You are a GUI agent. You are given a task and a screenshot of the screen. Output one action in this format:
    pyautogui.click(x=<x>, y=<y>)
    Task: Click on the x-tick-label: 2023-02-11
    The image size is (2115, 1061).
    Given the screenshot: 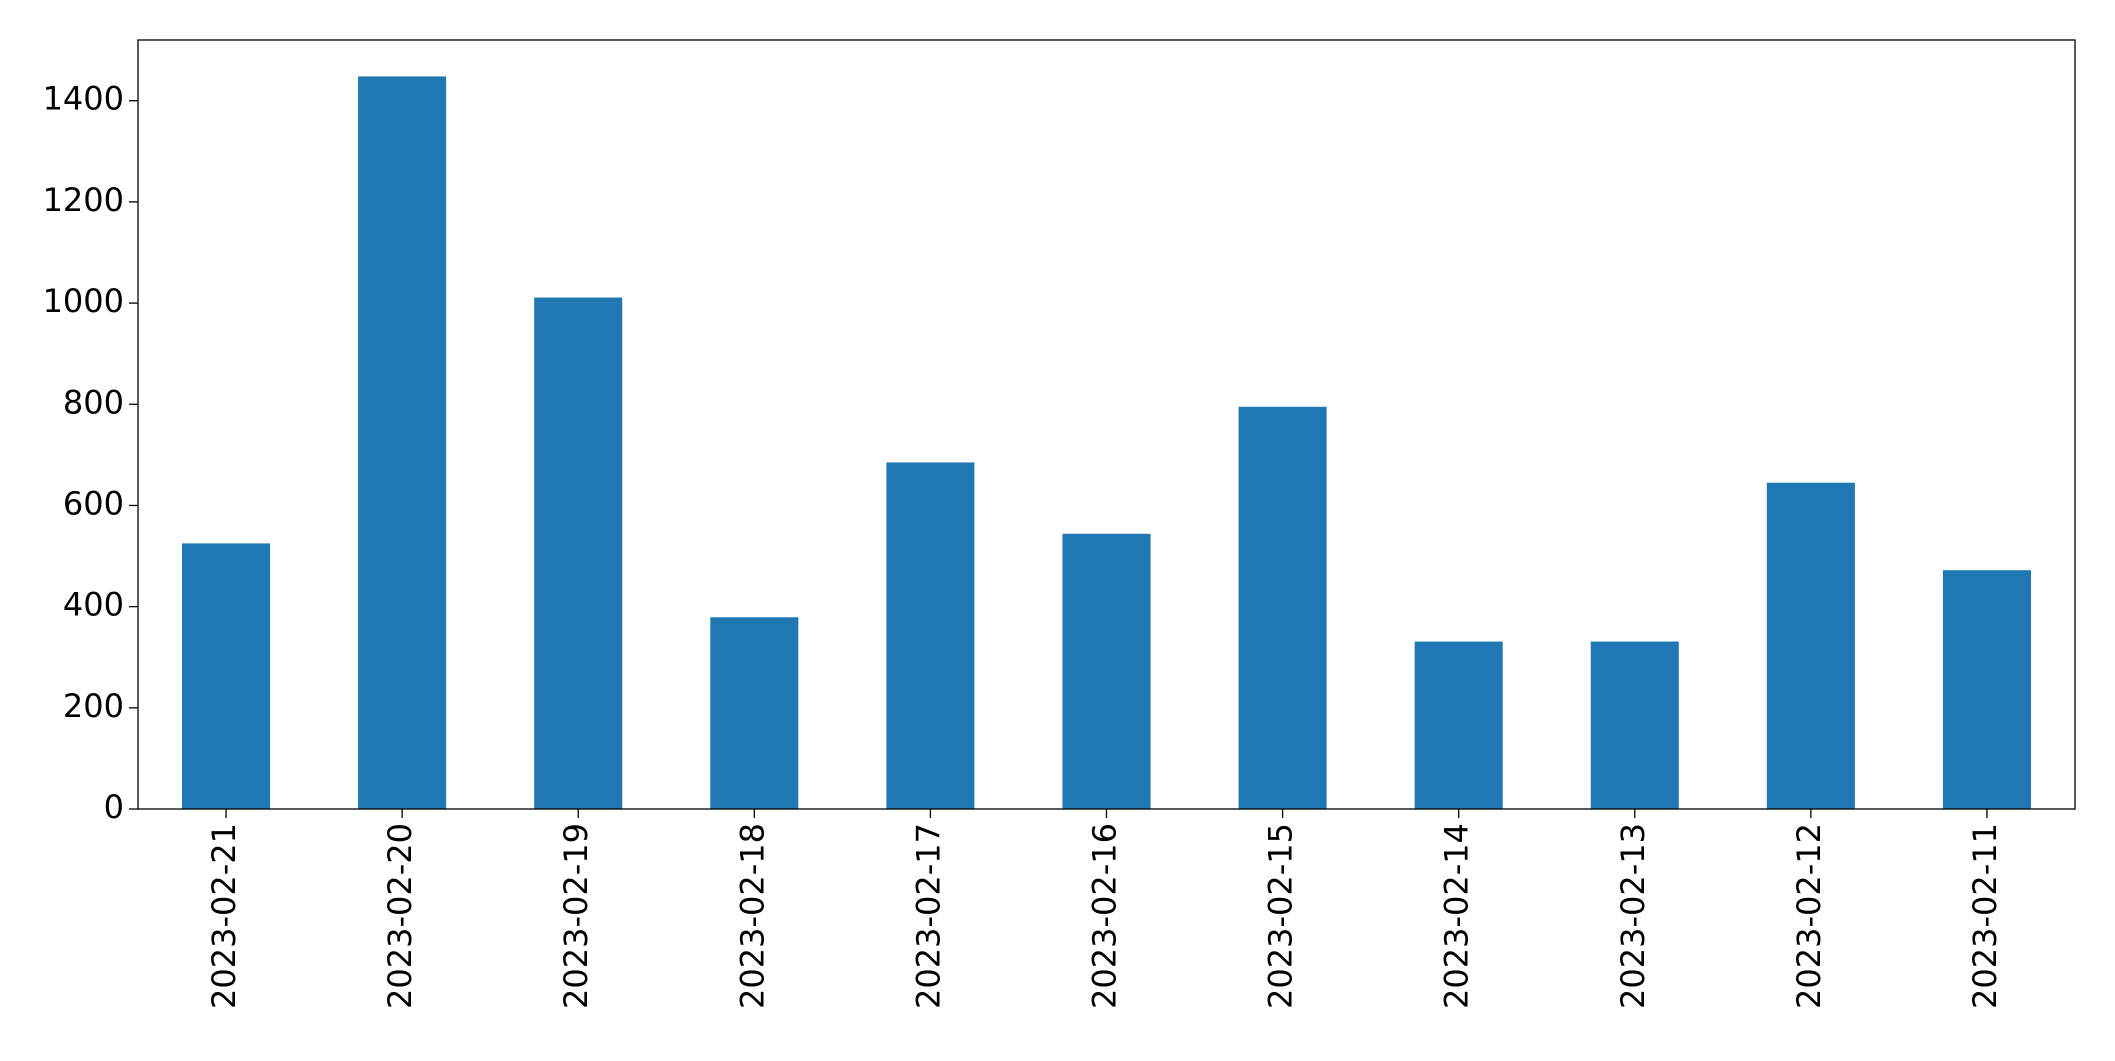 What is the action you would take?
    pyautogui.click(x=1985, y=916)
    